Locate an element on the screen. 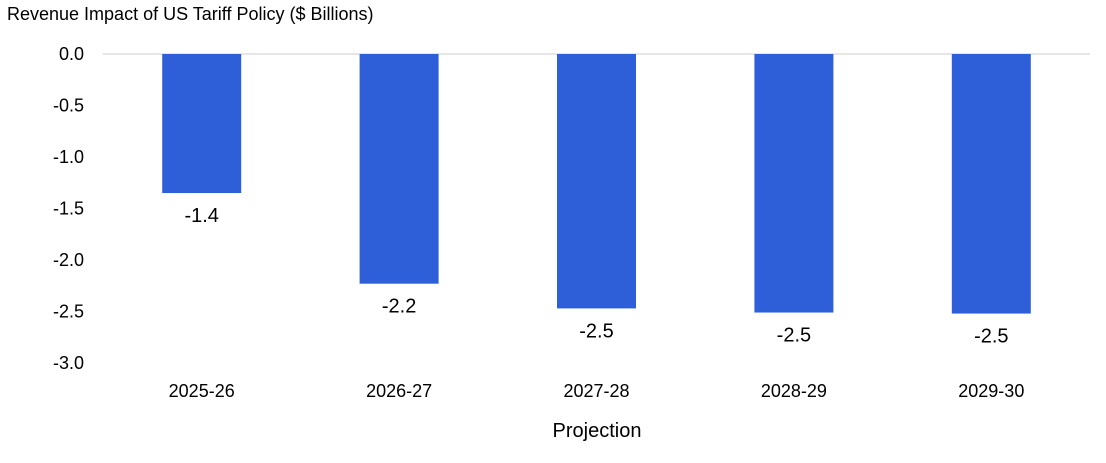 The width and height of the screenshot is (1106, 463). x-axis-title: Projection is located at coordinates (597, 431).